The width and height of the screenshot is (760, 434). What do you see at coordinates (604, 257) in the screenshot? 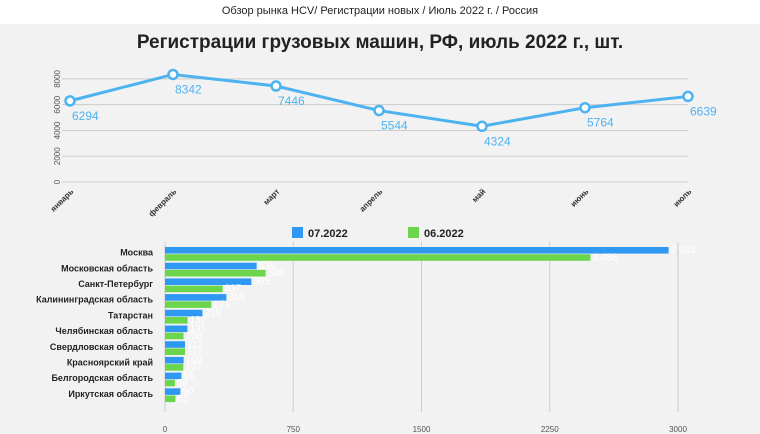
I see `value-label: 2 488` at bounding box center [604, 257].